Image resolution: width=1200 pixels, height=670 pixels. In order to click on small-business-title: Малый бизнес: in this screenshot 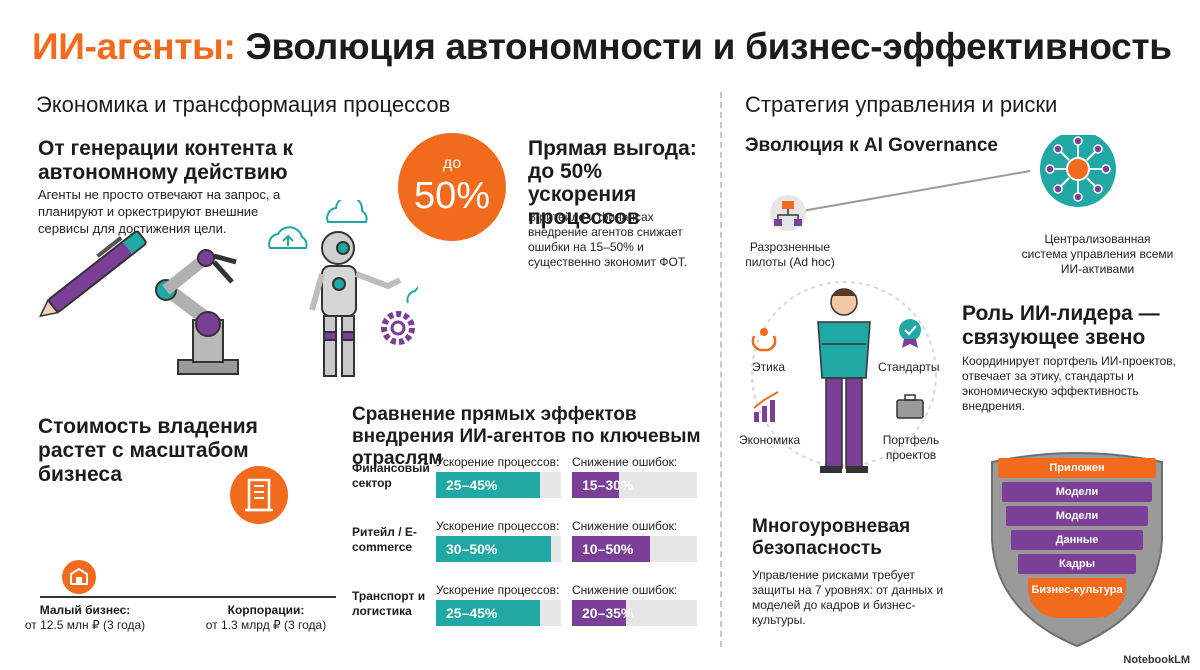, I will do `click(85, 610)`.